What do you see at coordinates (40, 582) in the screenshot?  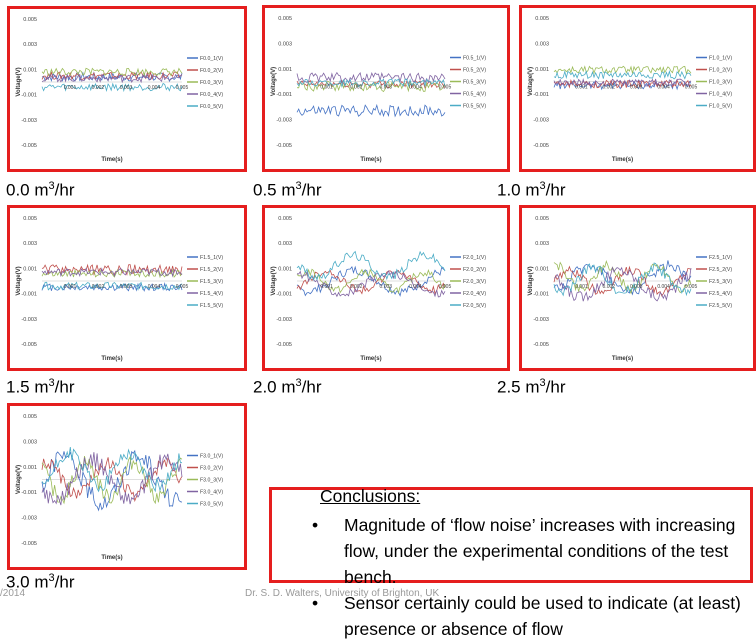 I see `flow-label-3-0: 3.0 m3/hr` at bounding box center [40, 582].